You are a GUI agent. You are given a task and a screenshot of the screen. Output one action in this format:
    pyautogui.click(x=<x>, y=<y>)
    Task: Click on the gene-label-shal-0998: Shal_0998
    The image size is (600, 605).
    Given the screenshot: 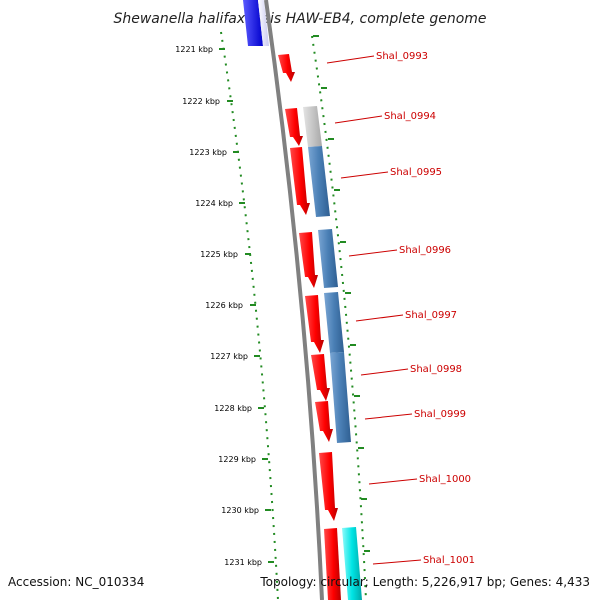 What is the action you would take?
    pyautogui.click(x=436, y=369)
    